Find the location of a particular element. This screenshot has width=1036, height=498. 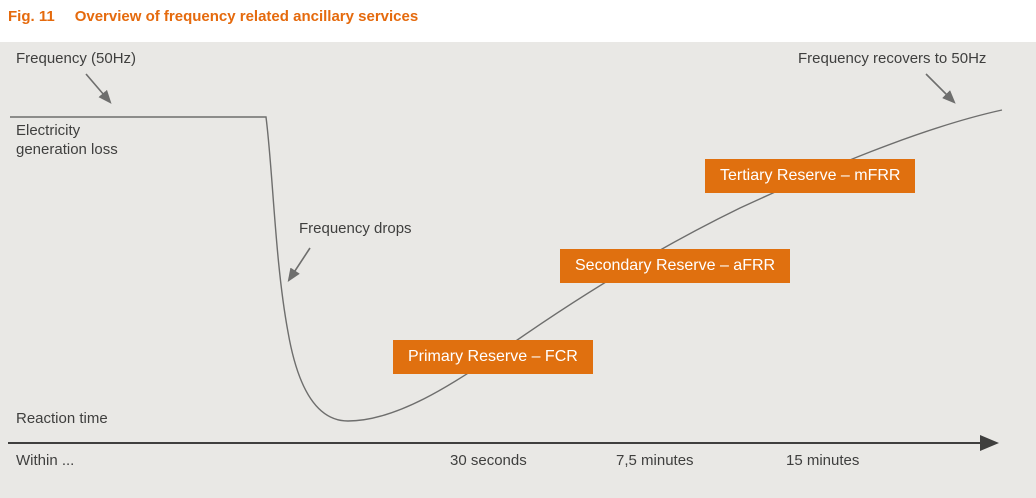

frequency-drops-label: Frequency drops is located at coordinates (355, 228).